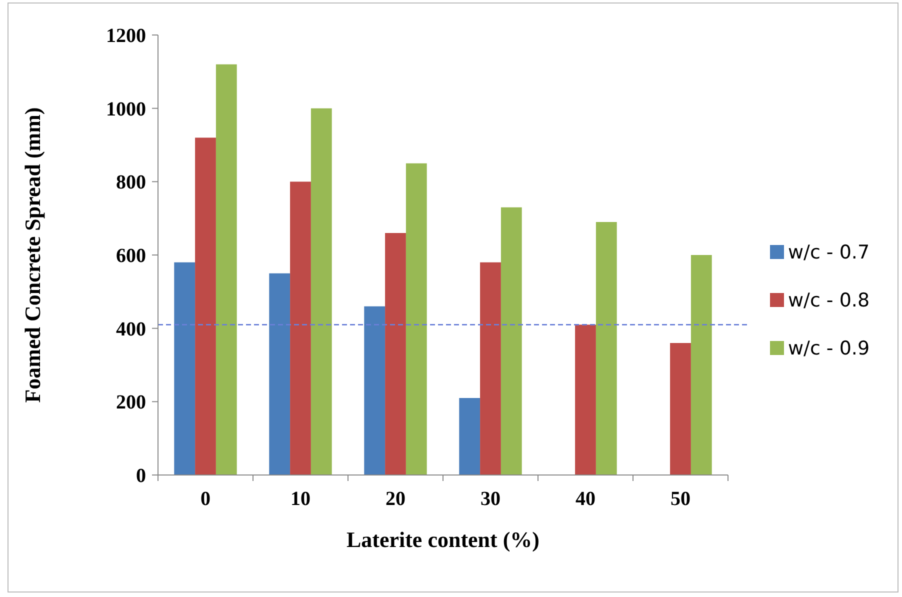 Image resolution: width=902 pixels, height=597 pixels. I want to click on legend-label: w/c - 0.8, so click(829, 301).